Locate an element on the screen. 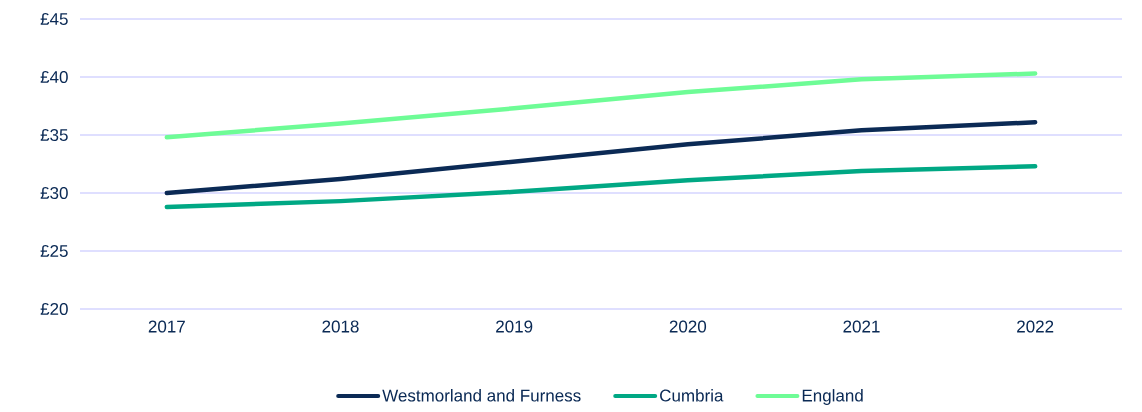 This screenshot has width=1142, height=412. x-tick-label: 2017 is located at coordinates (166, 326).